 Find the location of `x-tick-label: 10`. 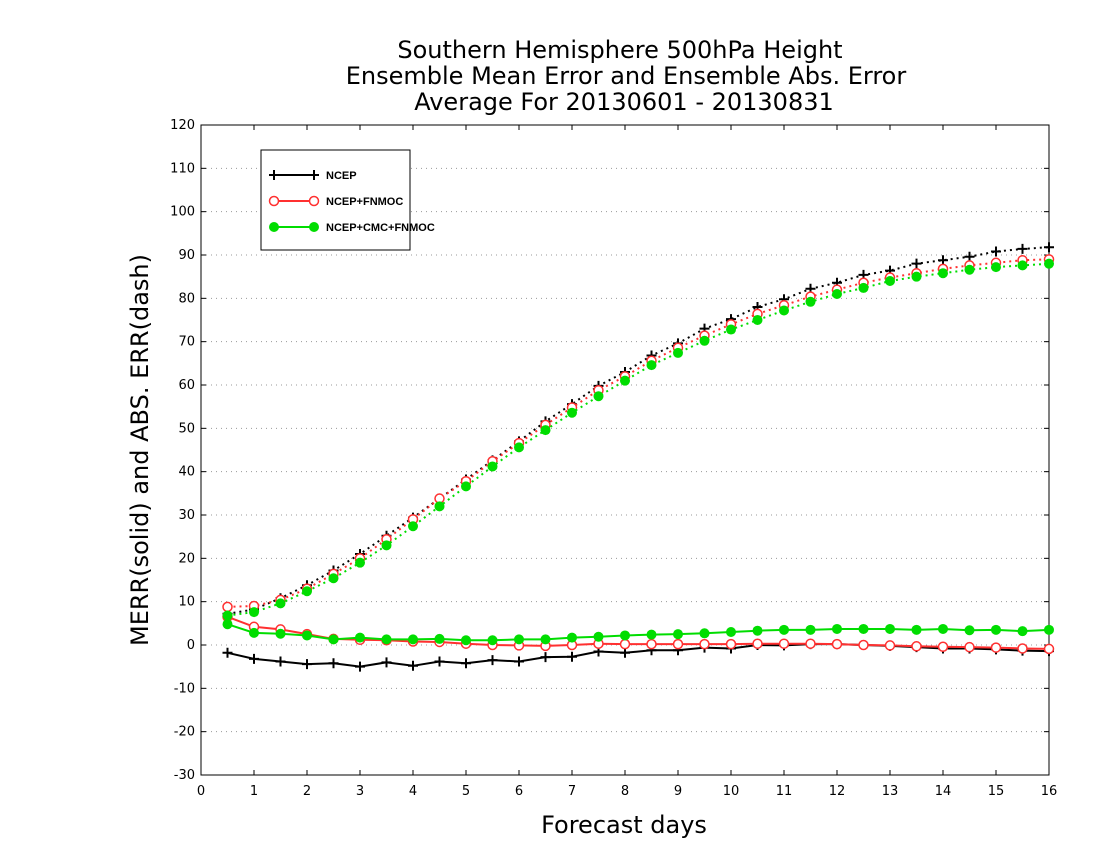

x-tick-label: 10 is located at coordinates (731, 791).